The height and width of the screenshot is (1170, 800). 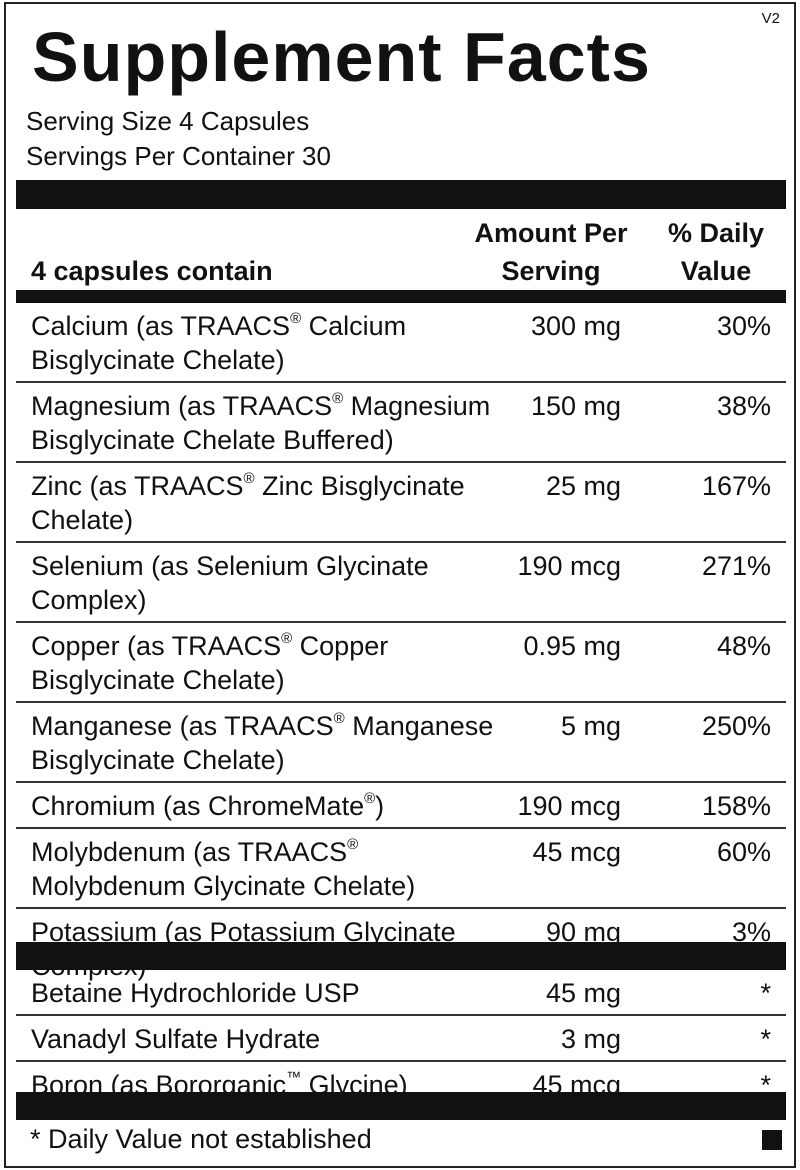 What do you see at coordinates (590, 726) in the screenshot?
I see `amount: 5 mg` at bounding box center [590, 726].